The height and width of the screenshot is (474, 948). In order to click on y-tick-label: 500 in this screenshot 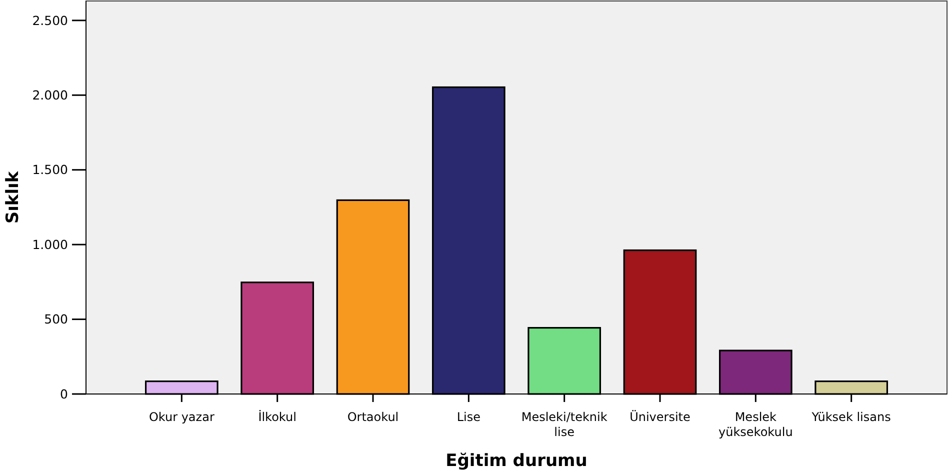, I will do `click(56, 319)`.